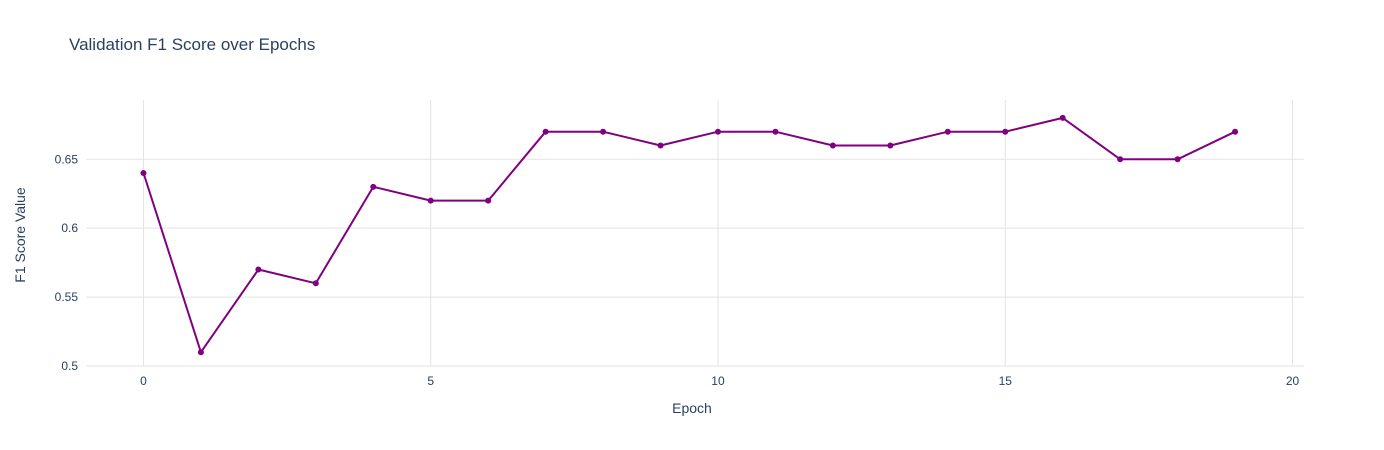  I want to click on x-tick-label: 10, so click(718, 381).